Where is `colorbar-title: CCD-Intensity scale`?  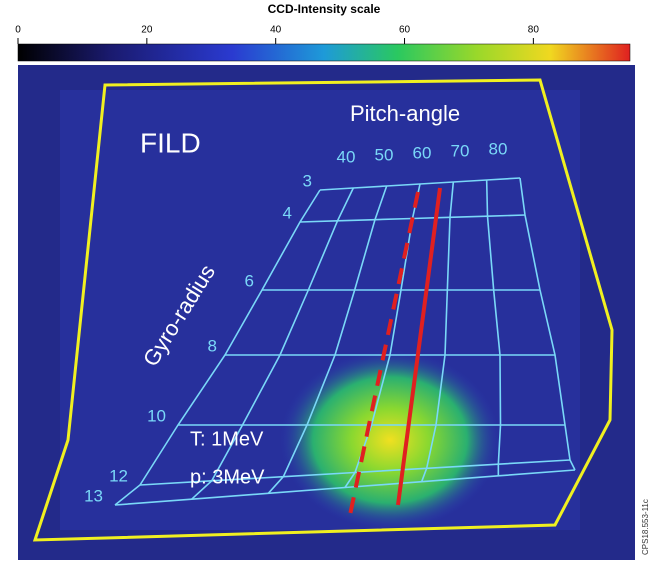
colorbar-title: CCD-Intensity scale is located at coordinates (324, 9).